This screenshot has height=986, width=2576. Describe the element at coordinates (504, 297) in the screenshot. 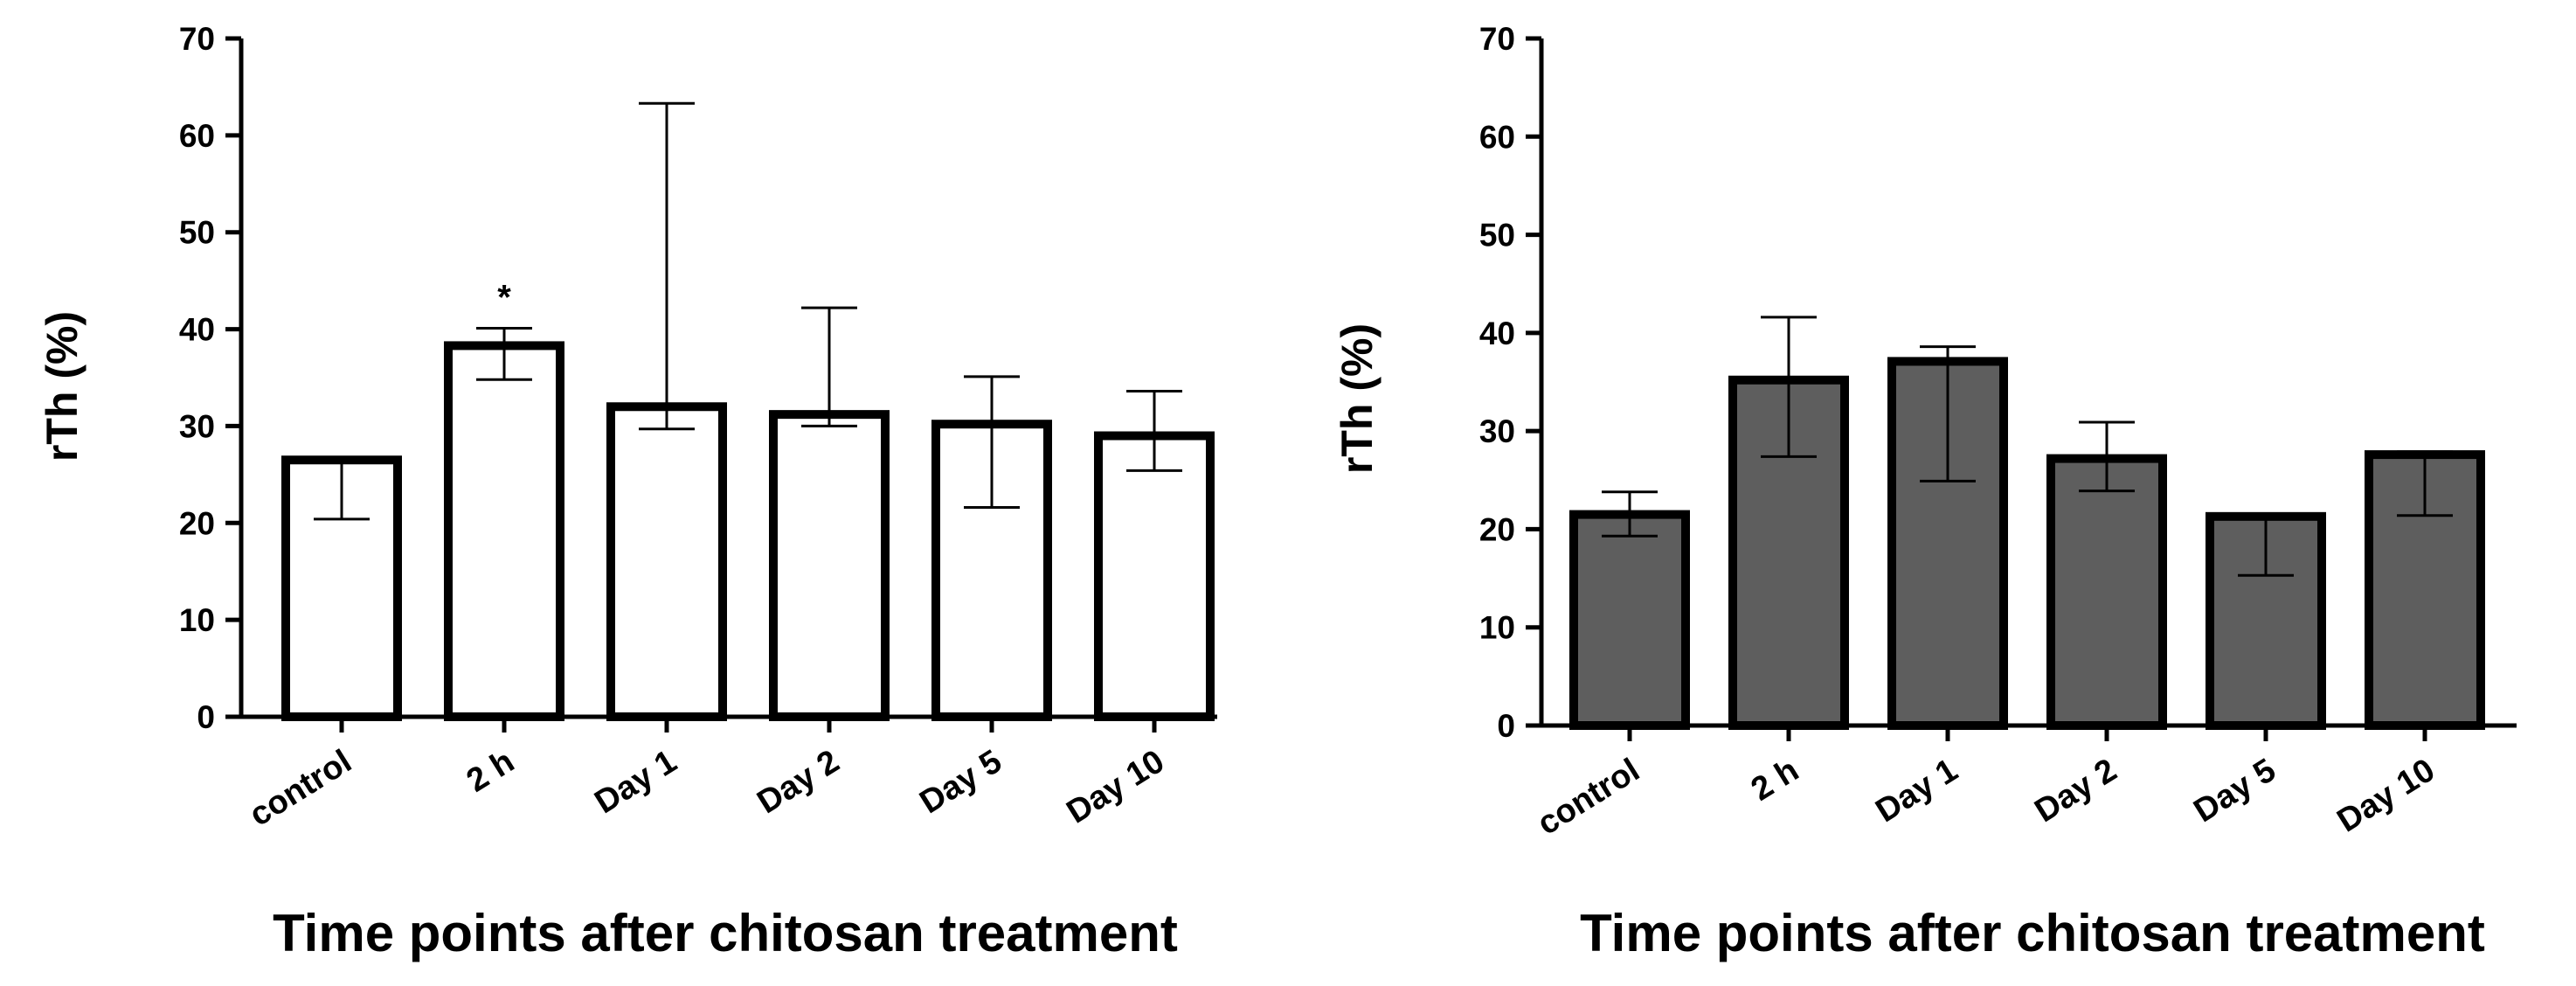

I see `significance-marker: *` at that location.